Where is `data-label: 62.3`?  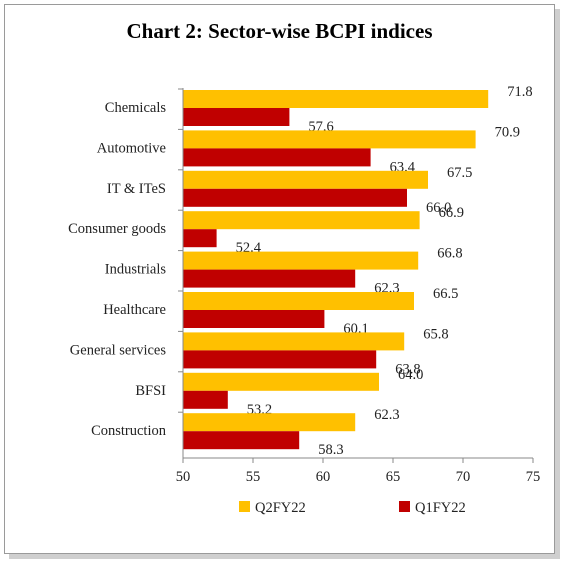
data-label: 62.3 is located at coordinates (386, 415).